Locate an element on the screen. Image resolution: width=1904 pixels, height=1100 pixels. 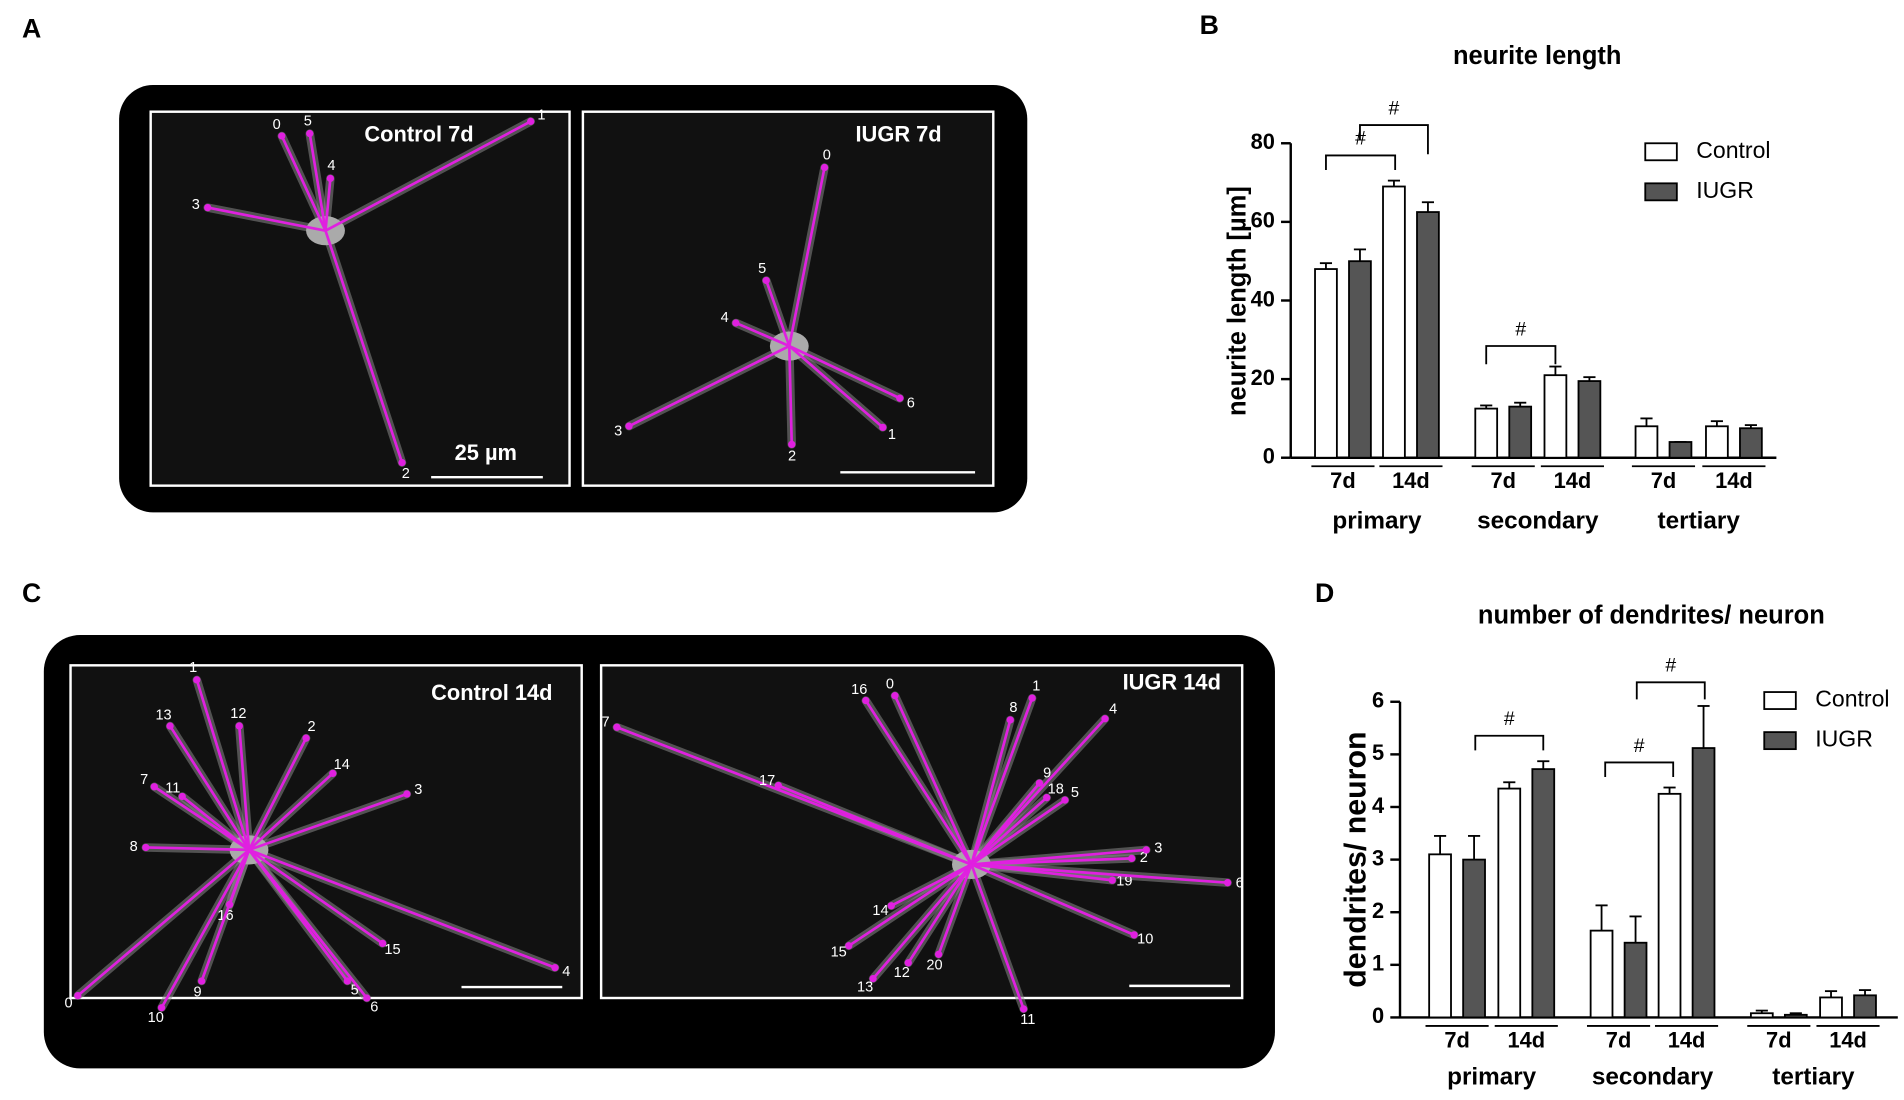
group-label: tertiary is located at coordinates (1699, 520).